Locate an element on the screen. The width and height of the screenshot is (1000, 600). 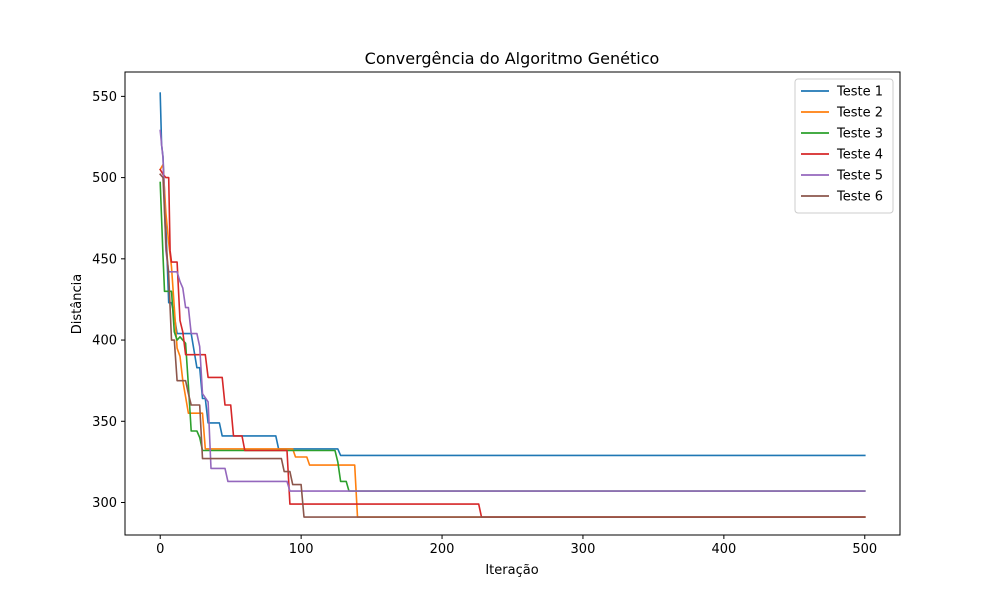
y-tick-label: 500 is located at coordinates (104, 178).